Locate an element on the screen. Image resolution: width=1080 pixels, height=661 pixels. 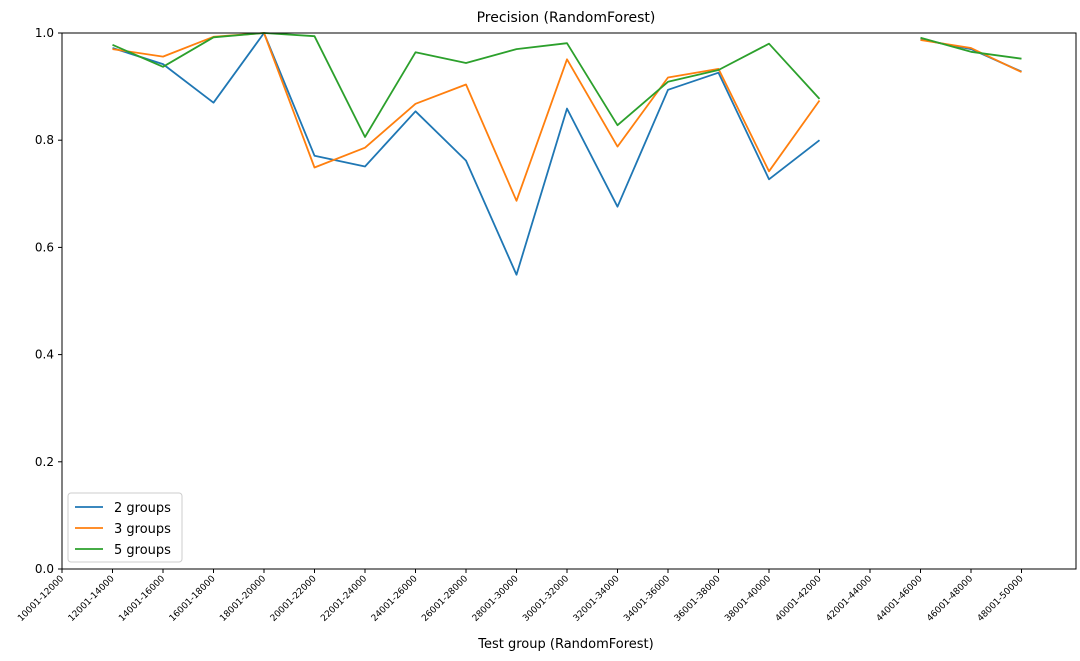
x-tick-label: 36001-38000 is located at coordinates (698, 599).